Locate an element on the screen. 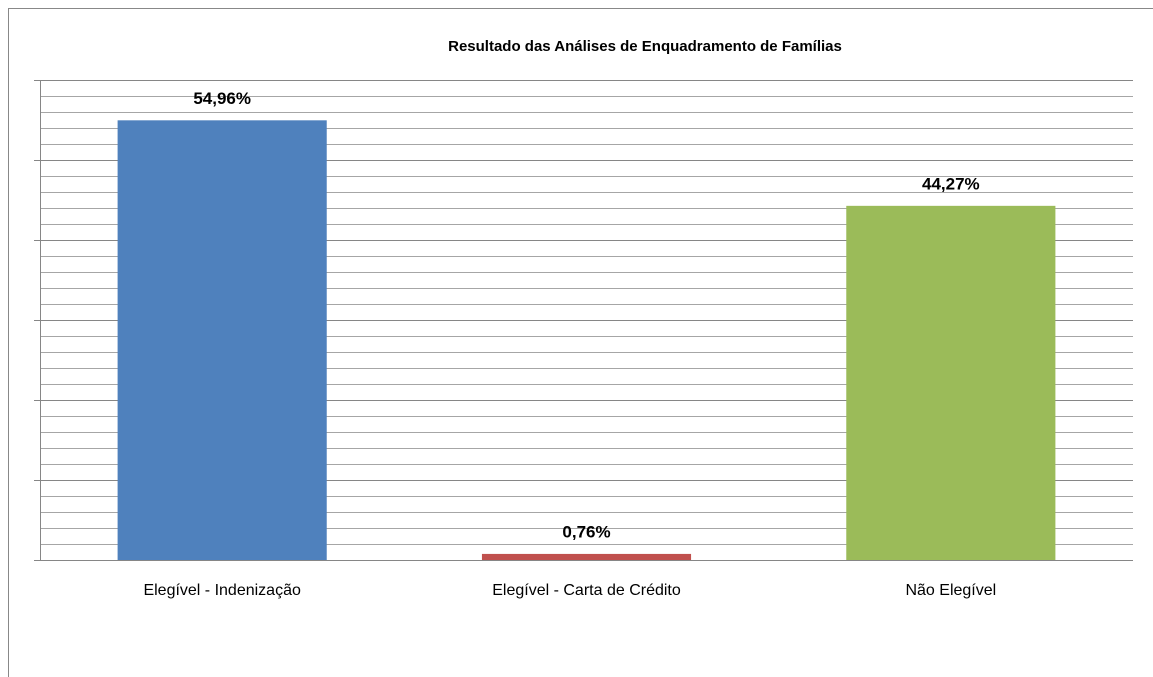 This screenshot has height=677, width=1153. x-tick-label: Não Elegível is located at coordinates (950, 590).